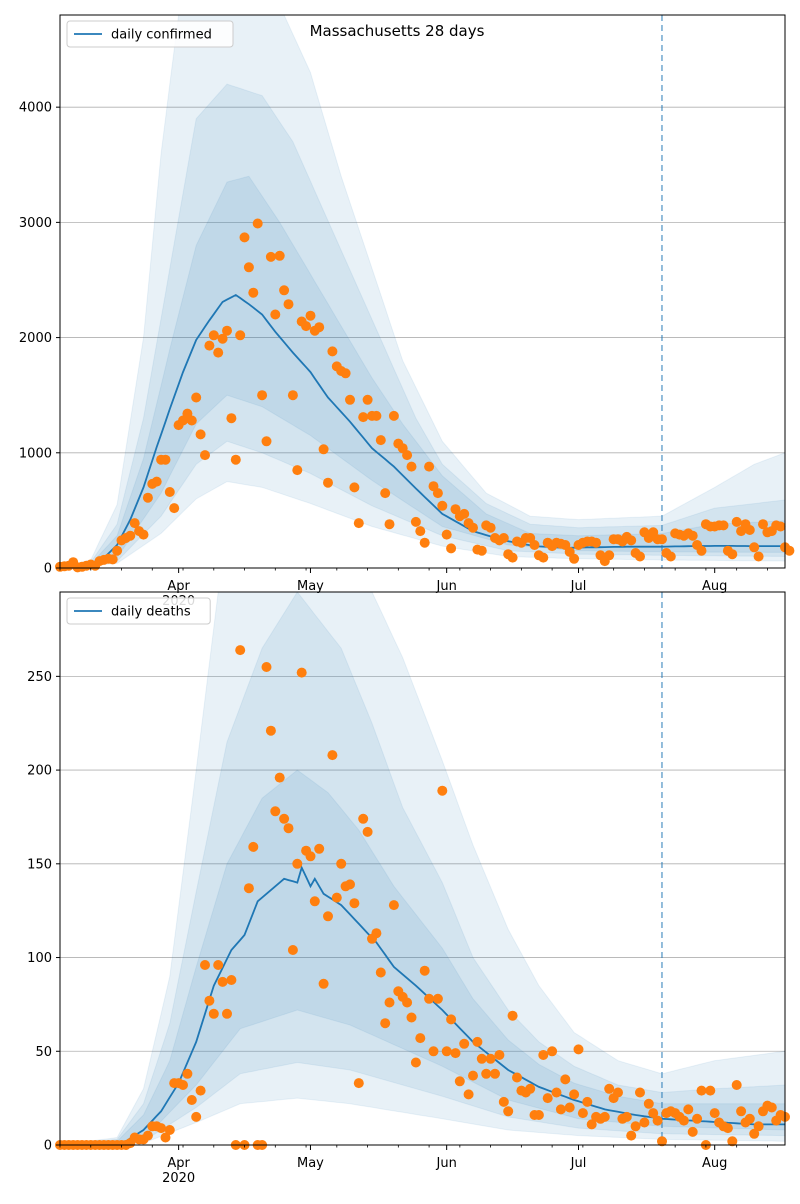  What do you see at coordinates (35, 108) in the screenshot?
I see `y-tick-label: 4000` at bounding box center [35, 108].